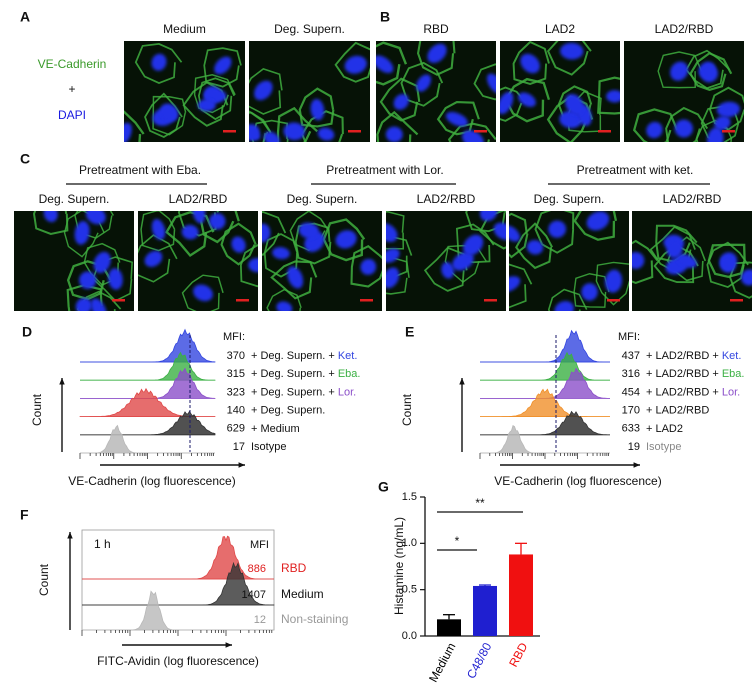  I want to click on row-agent: Eba., so click(733, 374).